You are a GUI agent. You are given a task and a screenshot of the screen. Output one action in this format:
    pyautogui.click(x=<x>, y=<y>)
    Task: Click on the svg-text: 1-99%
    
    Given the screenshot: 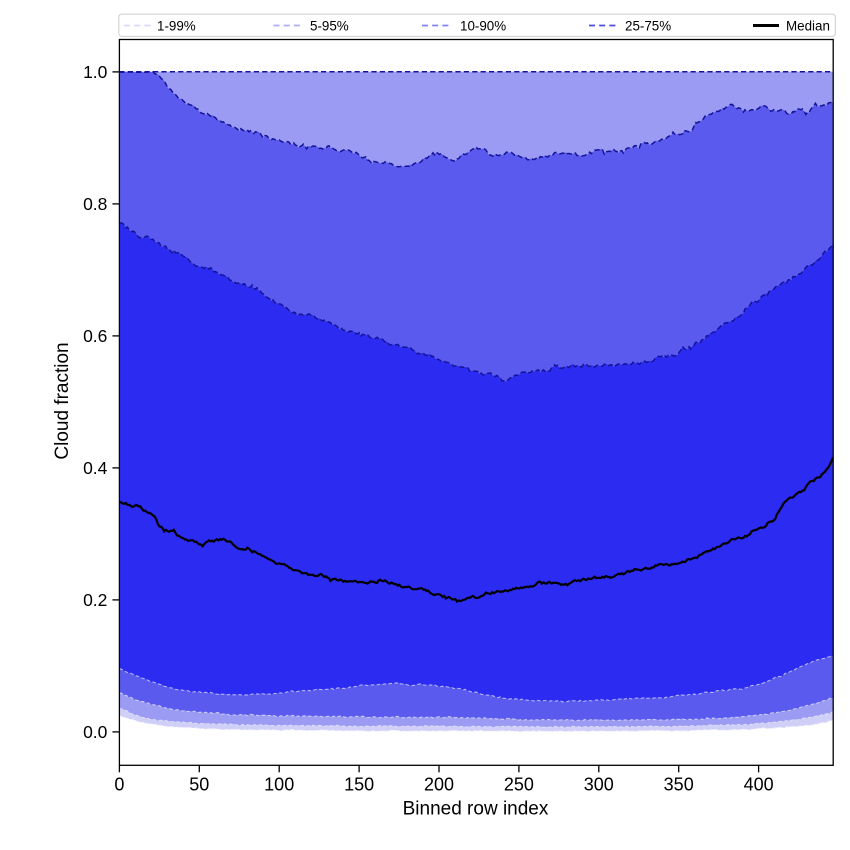 What is the action you would take?
    pyautogui.click(x=176, y=25)
    